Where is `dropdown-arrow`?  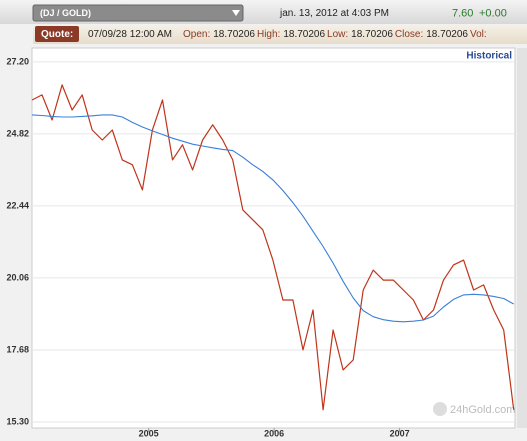 dropdown-arrow is located at coordinates (236, 13).